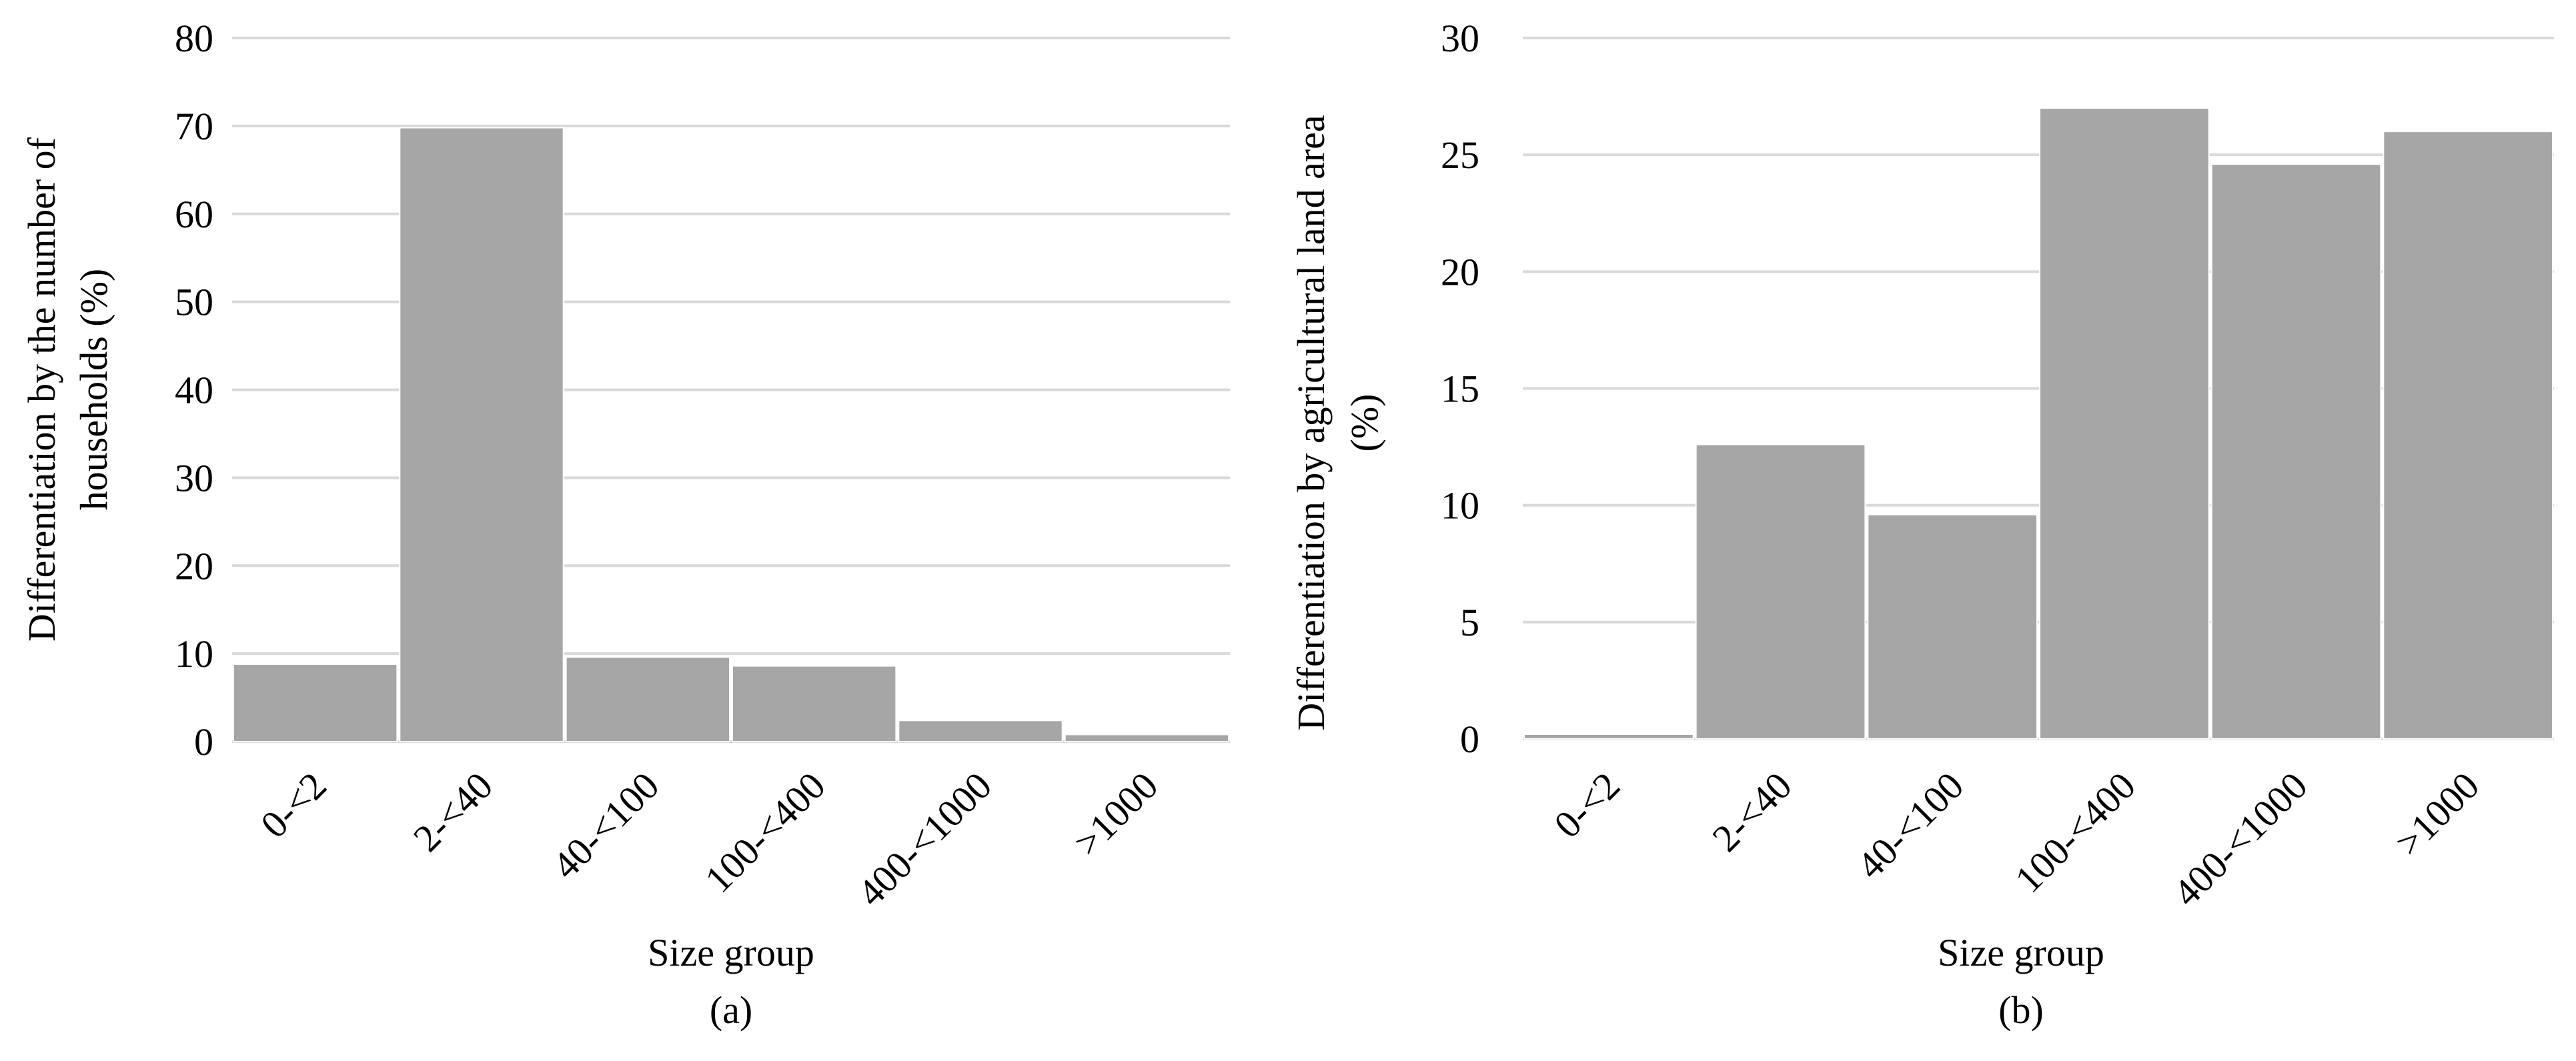 The image size is (2576, 1061). I want to click on panel-label: (a), so click(731, 1010).